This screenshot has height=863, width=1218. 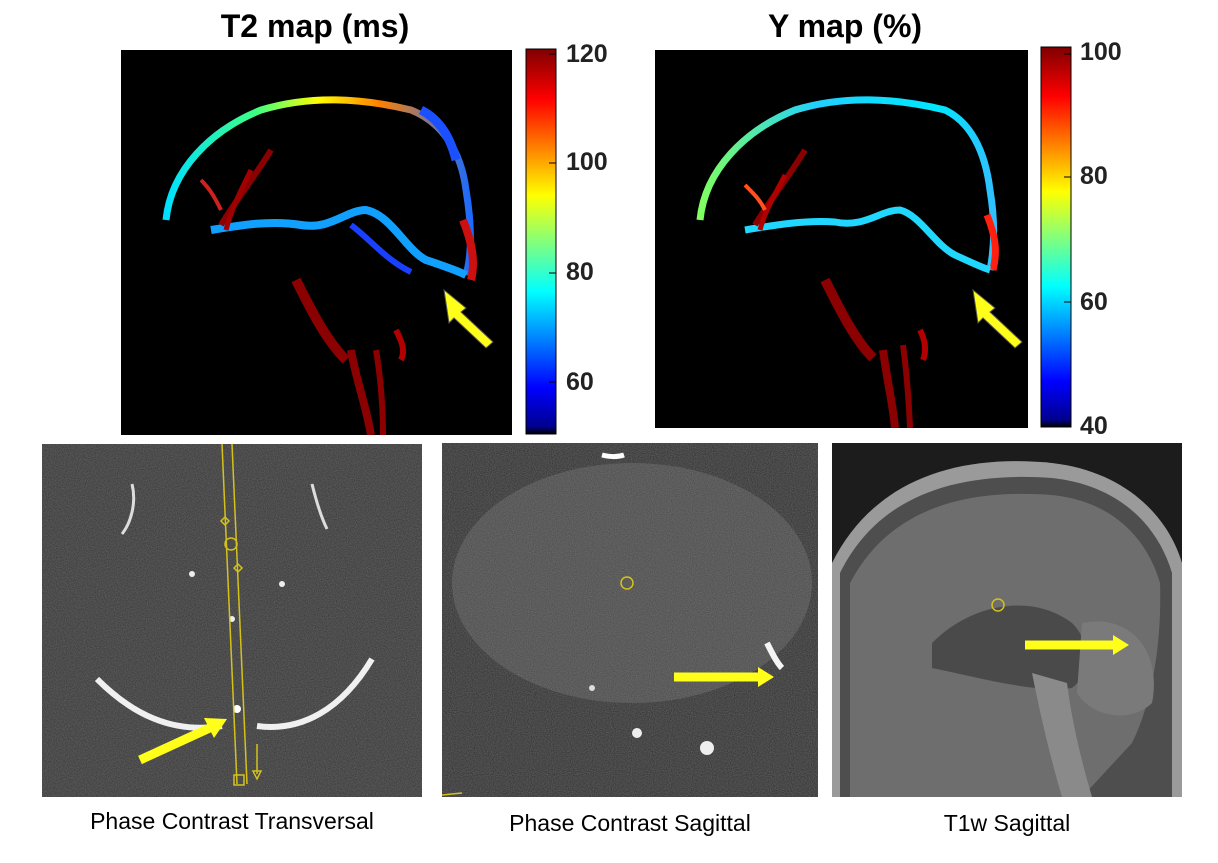 What do you see at coordinates (1094, 426) in the screenshot?
I see `y-colorbar-tick-40: 40` at bounding box center [1094, 426].